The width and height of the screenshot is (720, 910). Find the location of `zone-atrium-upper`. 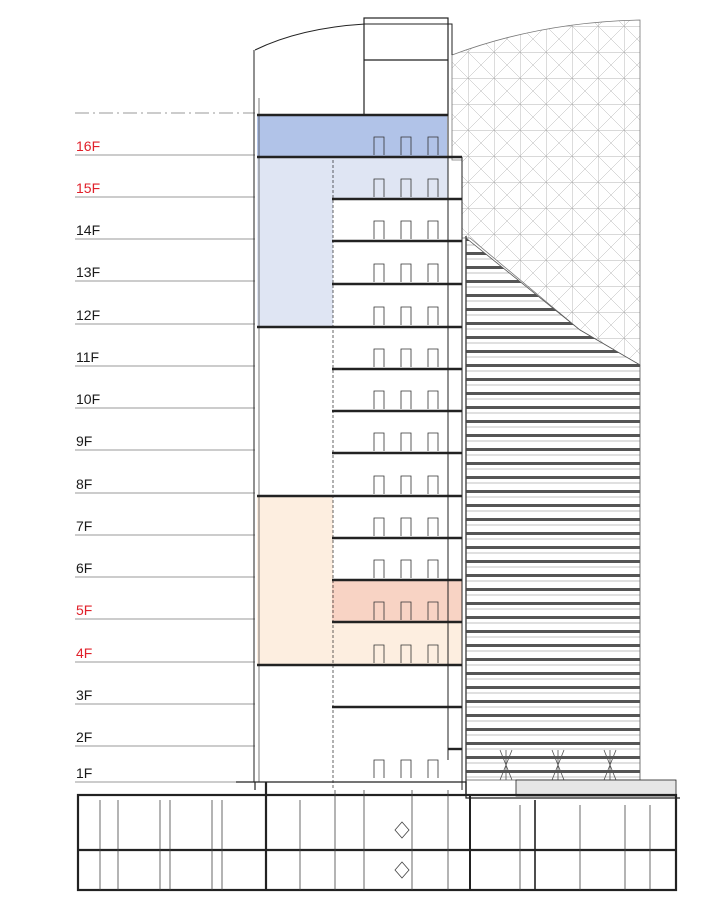

zone-atrium-upper is located at coordinates (295, 242).